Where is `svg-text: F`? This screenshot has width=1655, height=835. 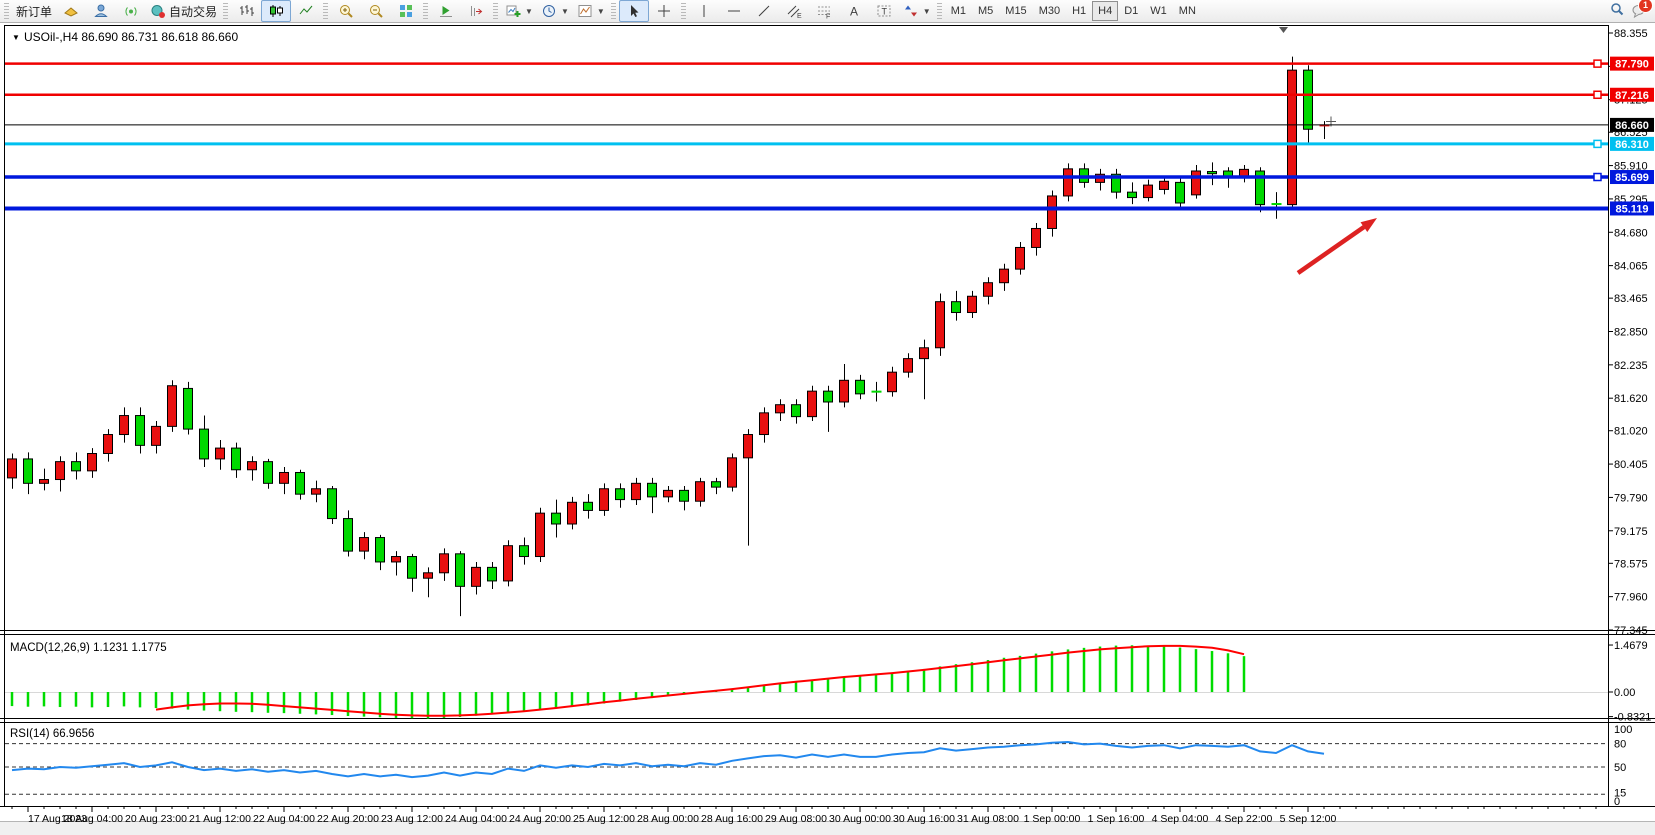
svg-text: F is located at coordinates (828, 17).